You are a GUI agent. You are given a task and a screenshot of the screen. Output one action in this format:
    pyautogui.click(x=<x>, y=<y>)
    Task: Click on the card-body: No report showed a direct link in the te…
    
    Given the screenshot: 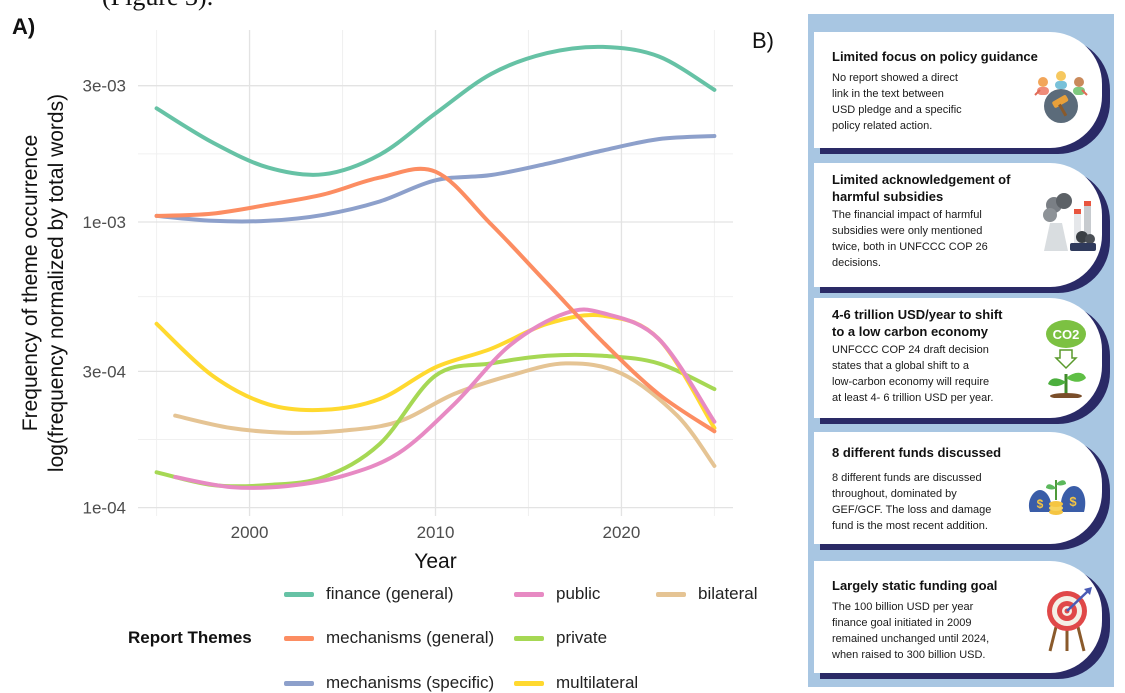 What is the action you would take?
    pyautogui.click(x=897, y=102)
    